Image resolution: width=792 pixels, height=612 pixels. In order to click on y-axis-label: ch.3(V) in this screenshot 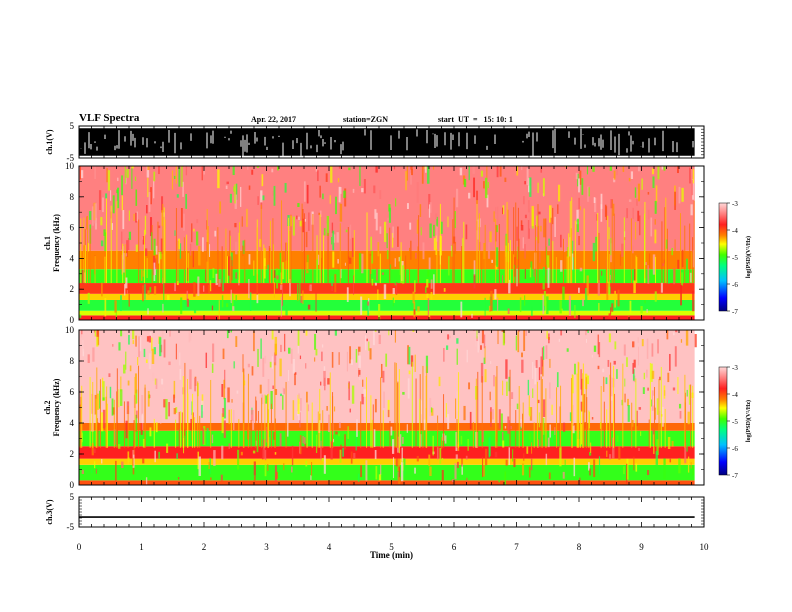, I will do `click(49, 511)`.